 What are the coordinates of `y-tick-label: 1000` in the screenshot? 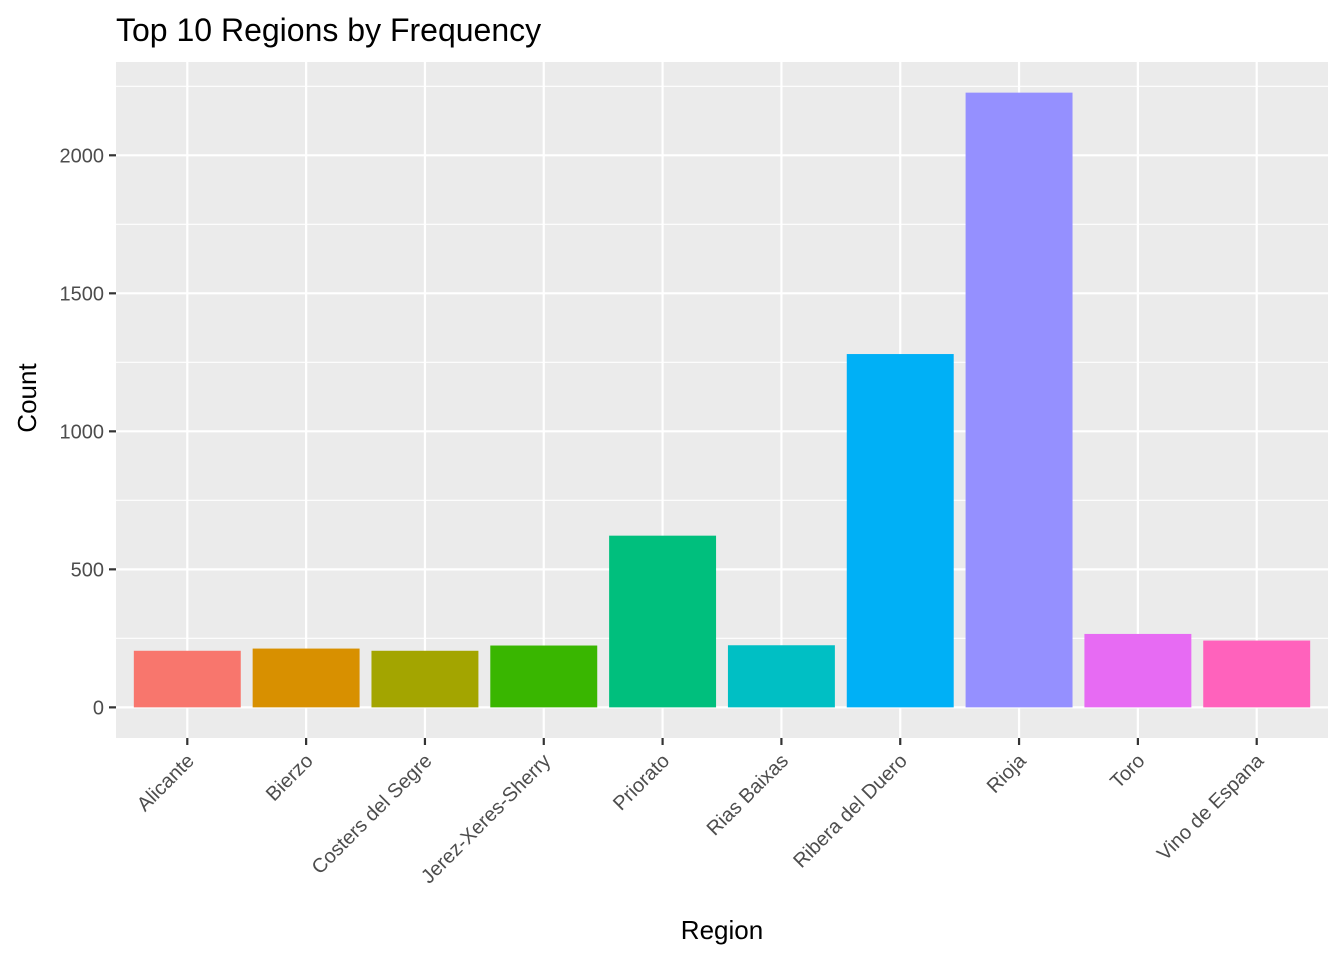 It's located at (82, 432).